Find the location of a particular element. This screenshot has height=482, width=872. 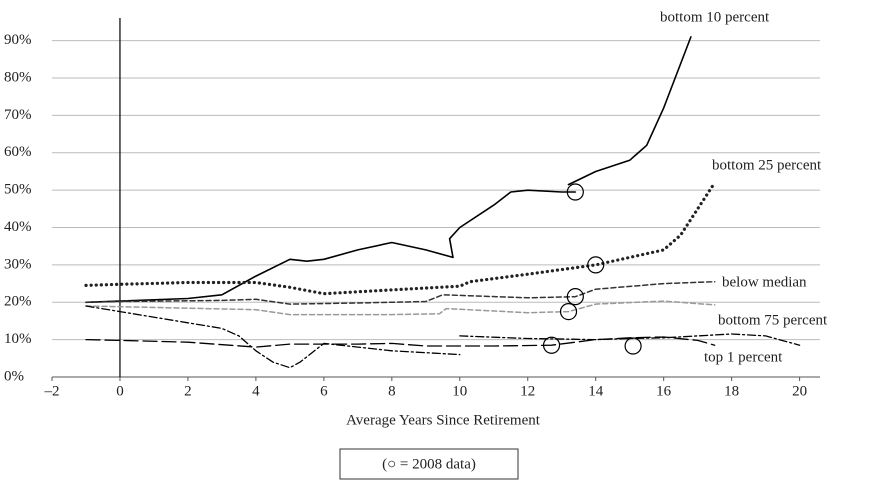

series-label: top 1 percent is located at coordinates (743, 357).